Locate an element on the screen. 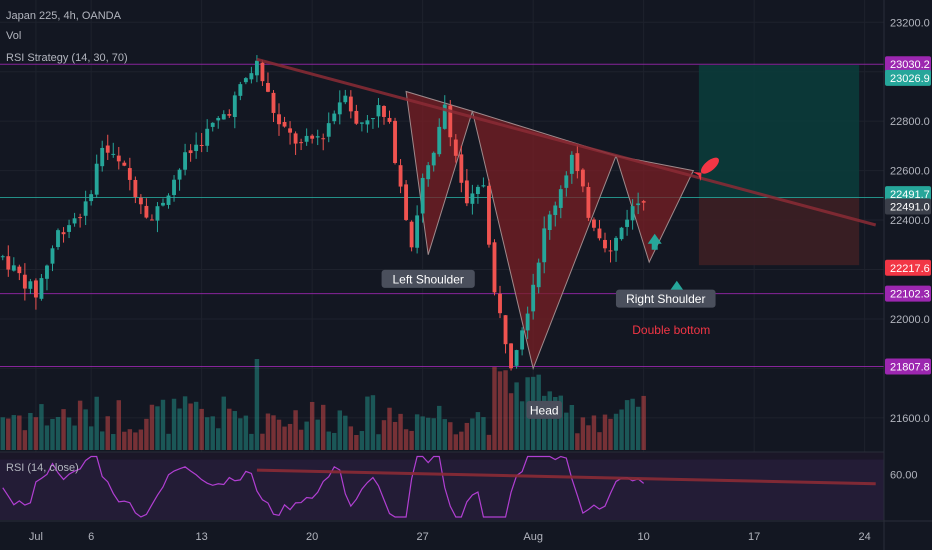 Image resolution: width=932 pixels, height=550 pixels. double-bottom-label: Double bottom is located at coordinates (671, 330).